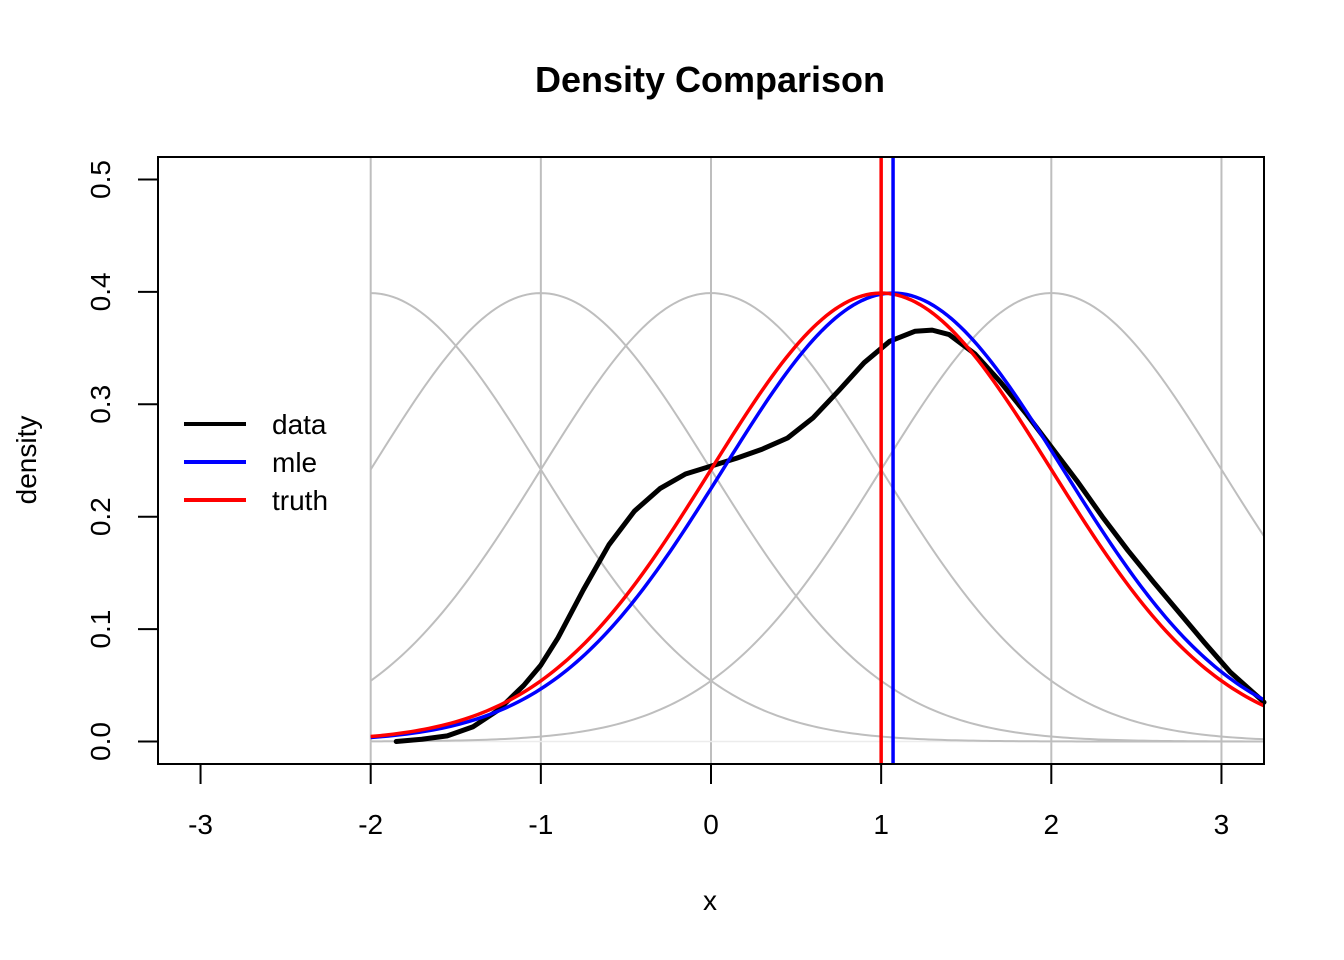 The width and height of the screenshot is (1344, 960). What do you see at coordinates (881, 824) in the screenshot?
I see `x-tick-label: 1` at bounding box center [881, 824].